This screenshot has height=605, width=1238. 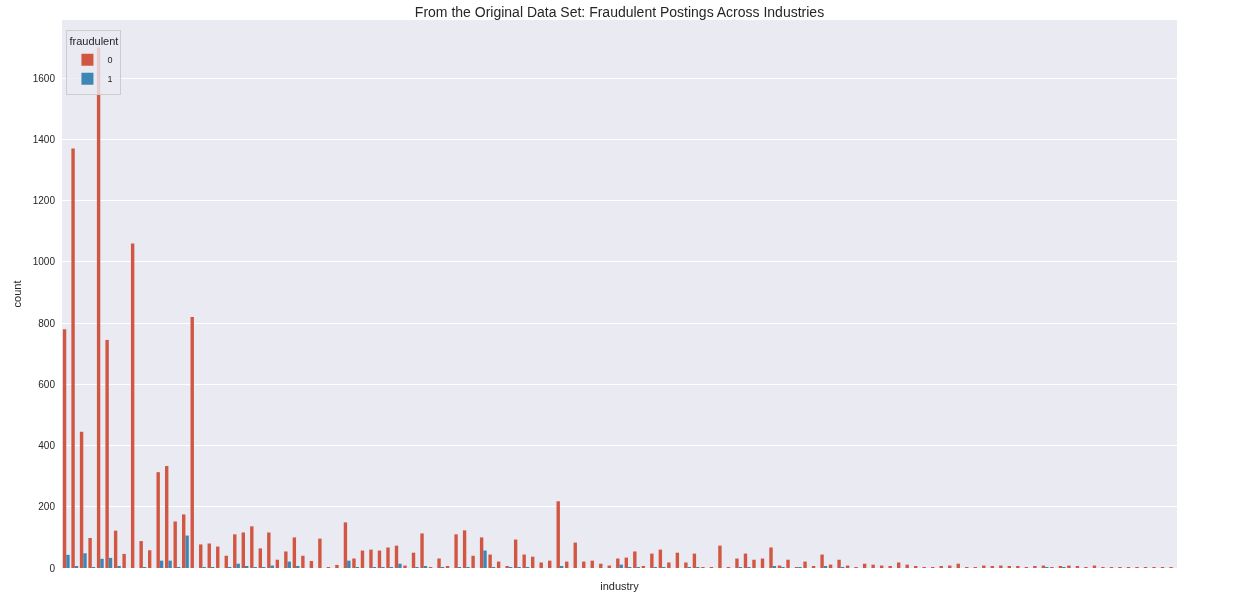 What do you see at coordinates (52, 568) in the screenshot?
I see `y-tick-label: 0` at bounding box center [52, 568].